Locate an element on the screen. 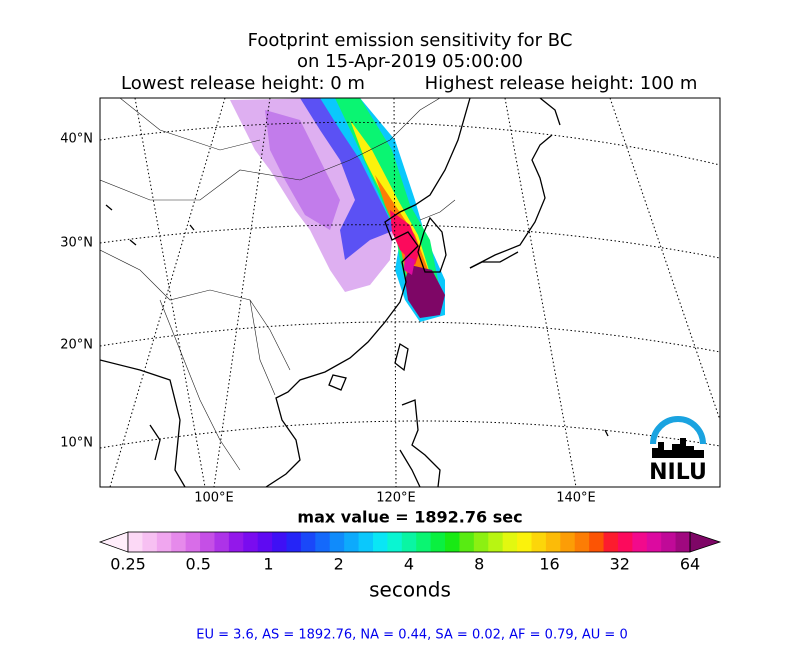  lon-label: 100°E is located at coordinates (214, 498).